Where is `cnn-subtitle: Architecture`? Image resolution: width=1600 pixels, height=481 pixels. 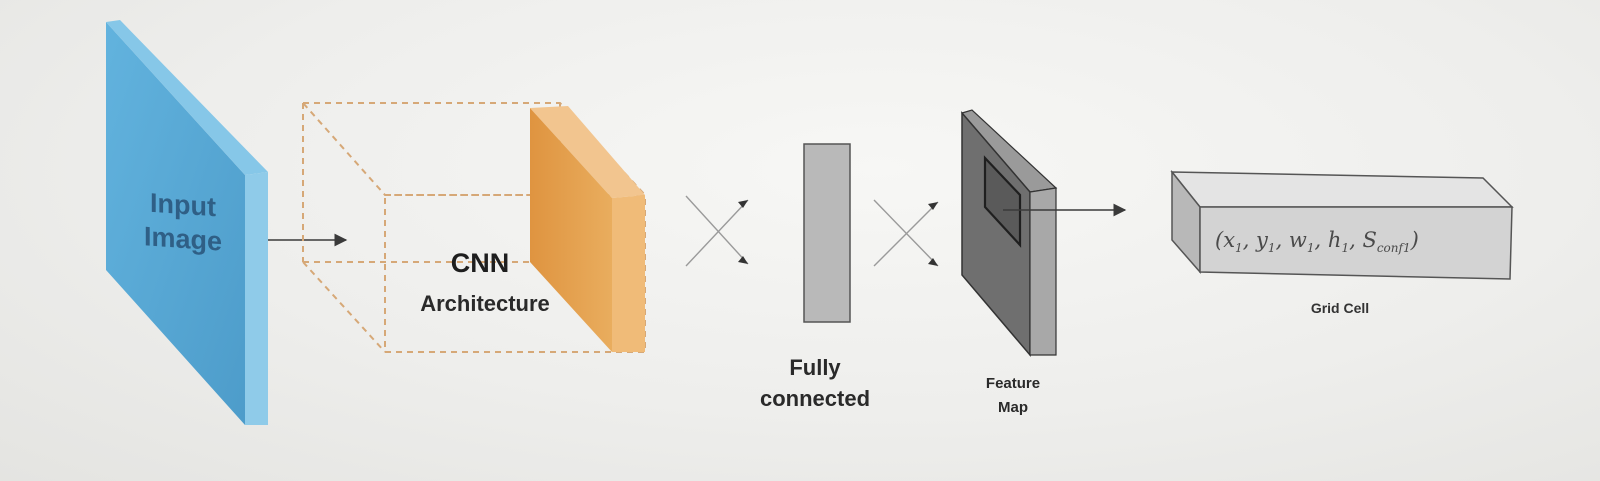
cnn-subtitle: Architecture is located at coordinates (485, 303).